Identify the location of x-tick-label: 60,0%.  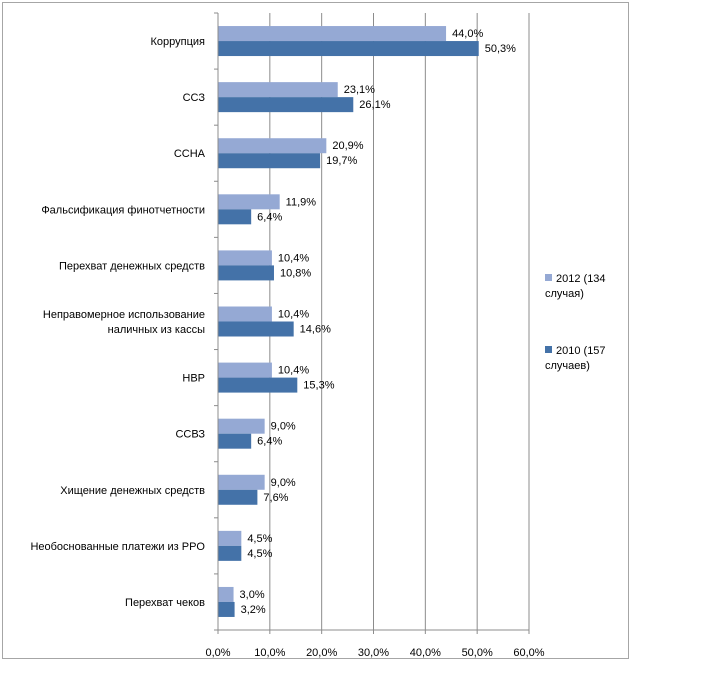
(528, 653).